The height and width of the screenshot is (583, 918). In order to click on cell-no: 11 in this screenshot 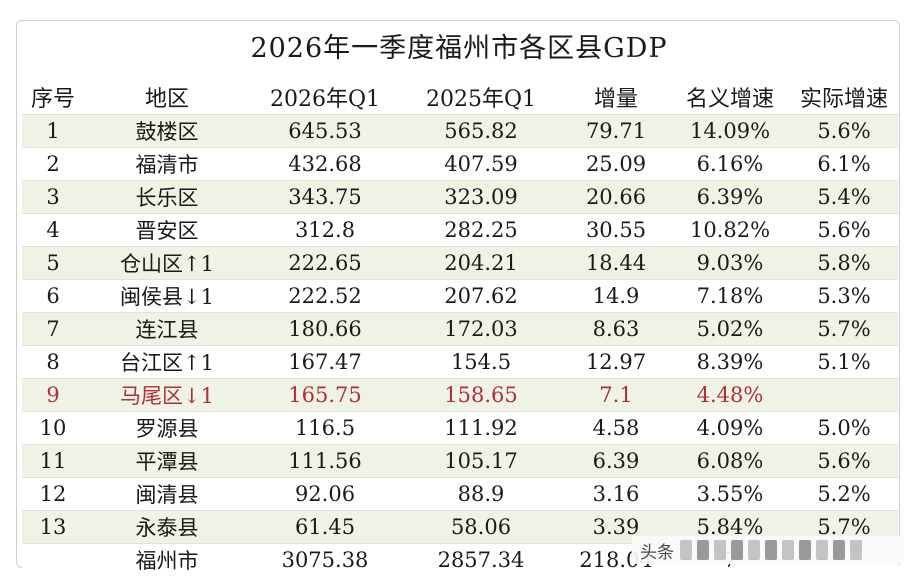, I will do `click(53, 461)`.